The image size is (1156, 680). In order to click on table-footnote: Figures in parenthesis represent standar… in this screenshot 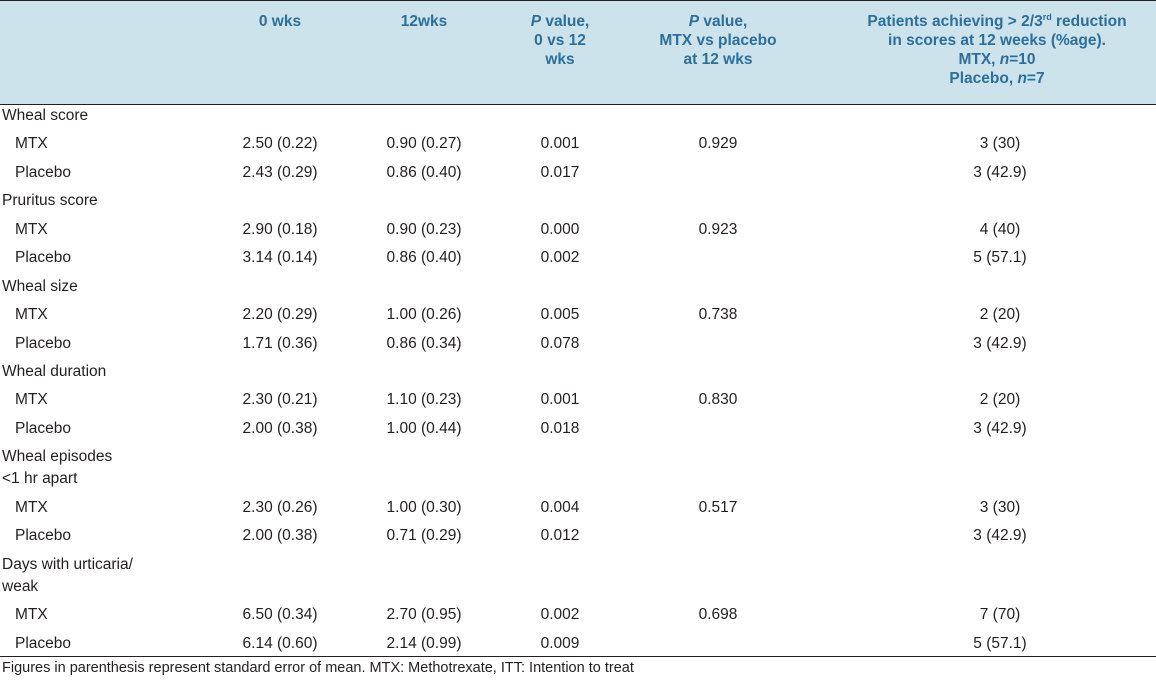, I will do `click(318, 668)`.